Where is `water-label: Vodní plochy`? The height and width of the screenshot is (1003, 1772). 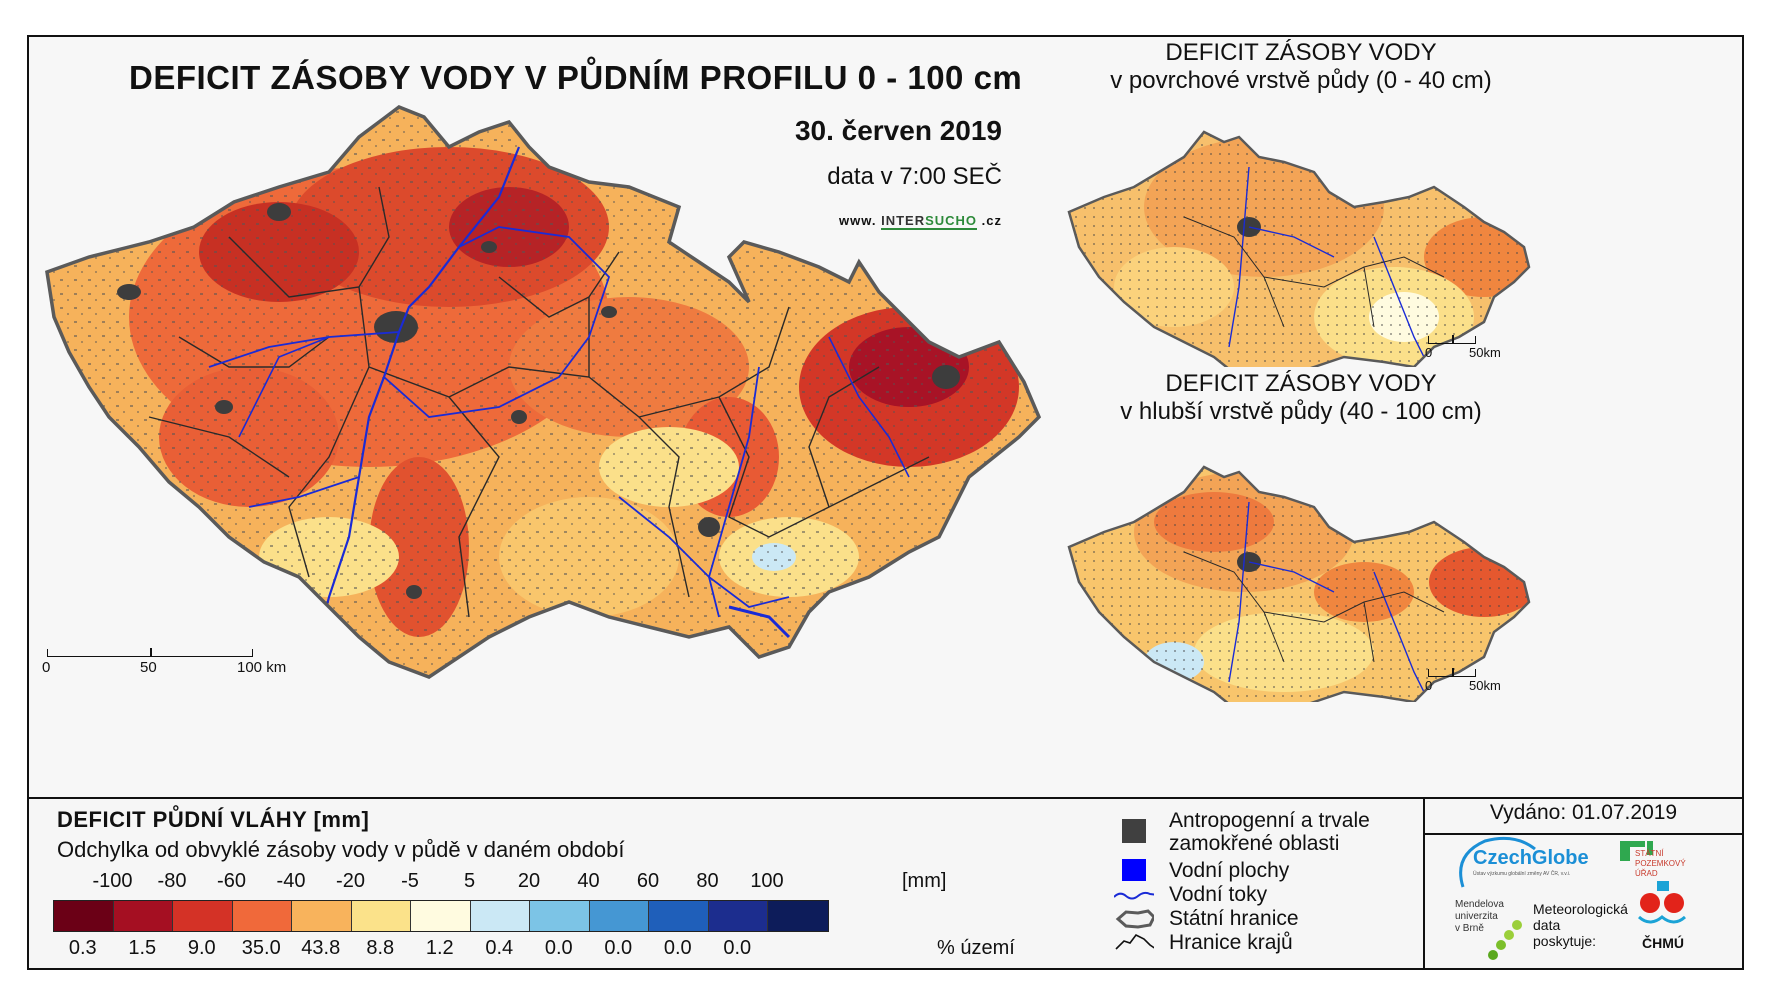
water-label: Vodní plochy is located at coordinates (1229, 870).